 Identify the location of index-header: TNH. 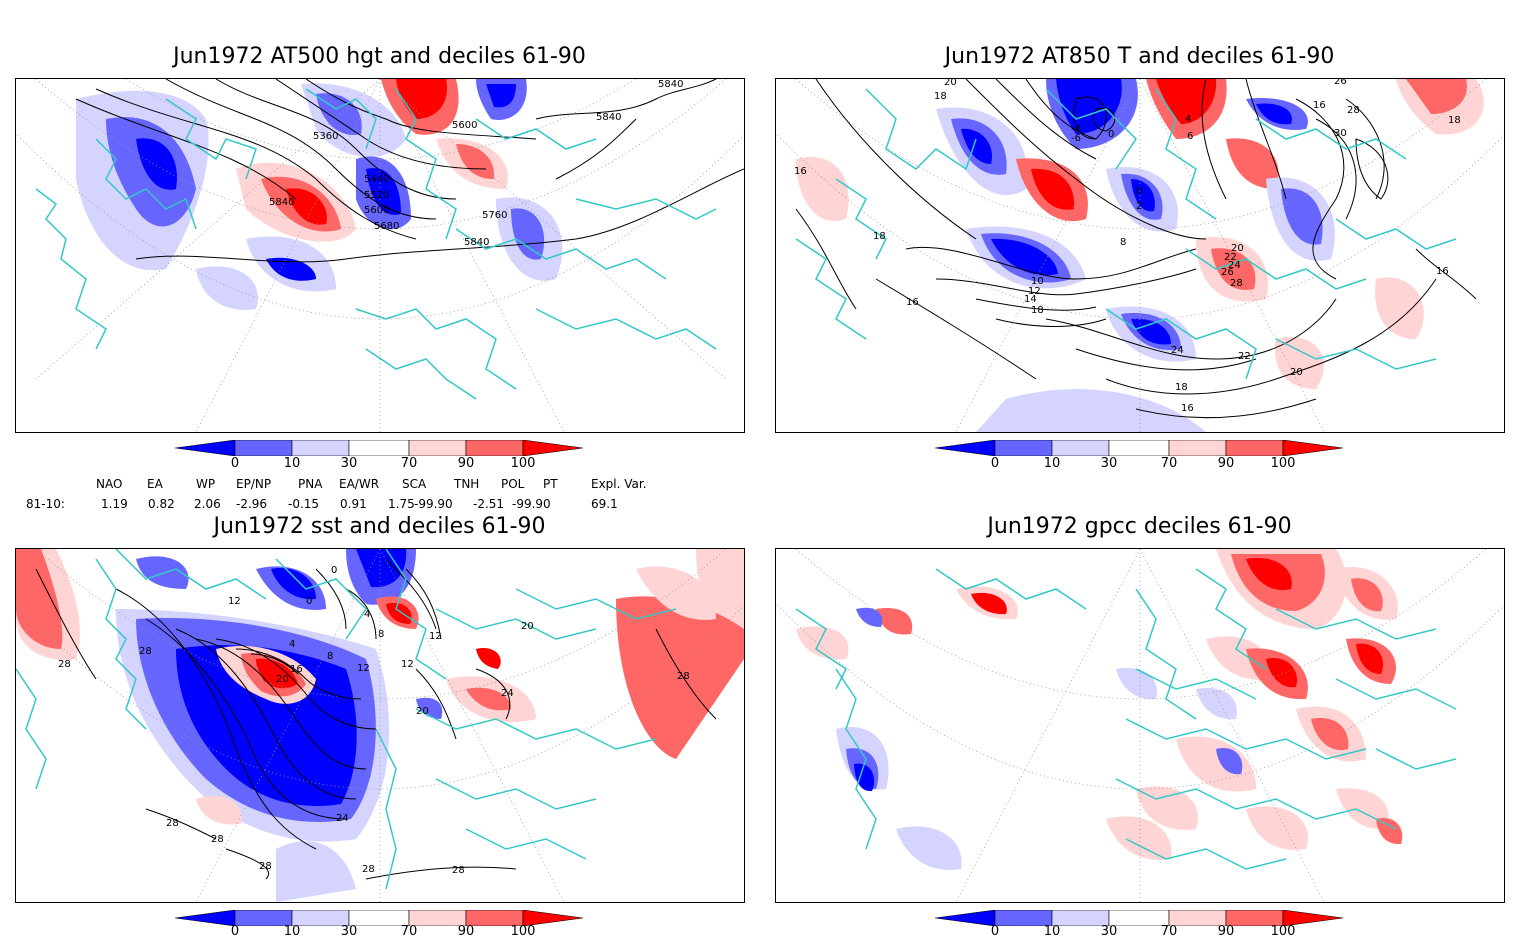
(467, 484).